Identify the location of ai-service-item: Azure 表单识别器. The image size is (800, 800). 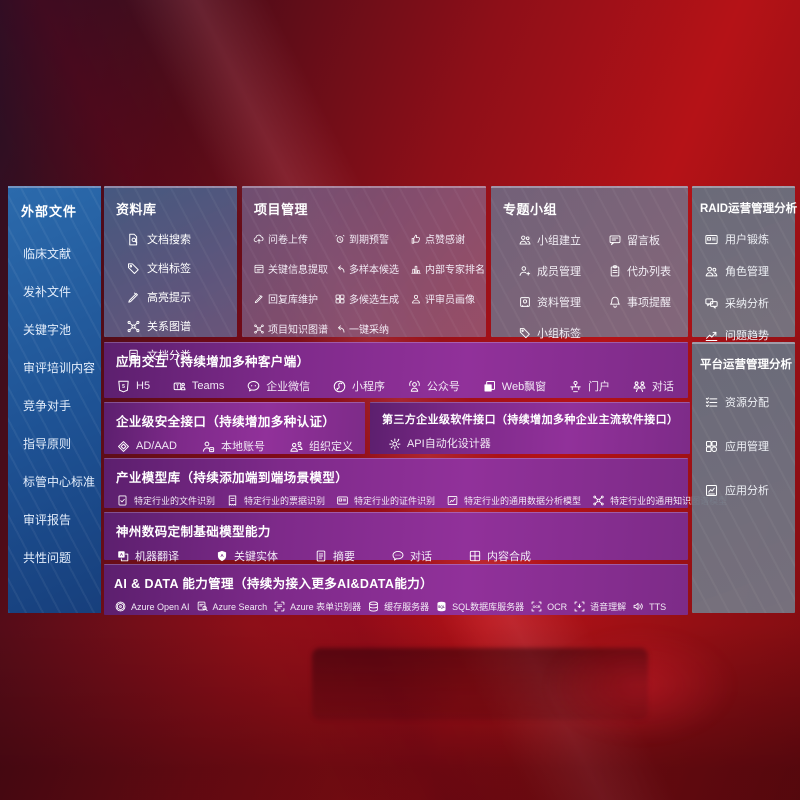
(317, 606).